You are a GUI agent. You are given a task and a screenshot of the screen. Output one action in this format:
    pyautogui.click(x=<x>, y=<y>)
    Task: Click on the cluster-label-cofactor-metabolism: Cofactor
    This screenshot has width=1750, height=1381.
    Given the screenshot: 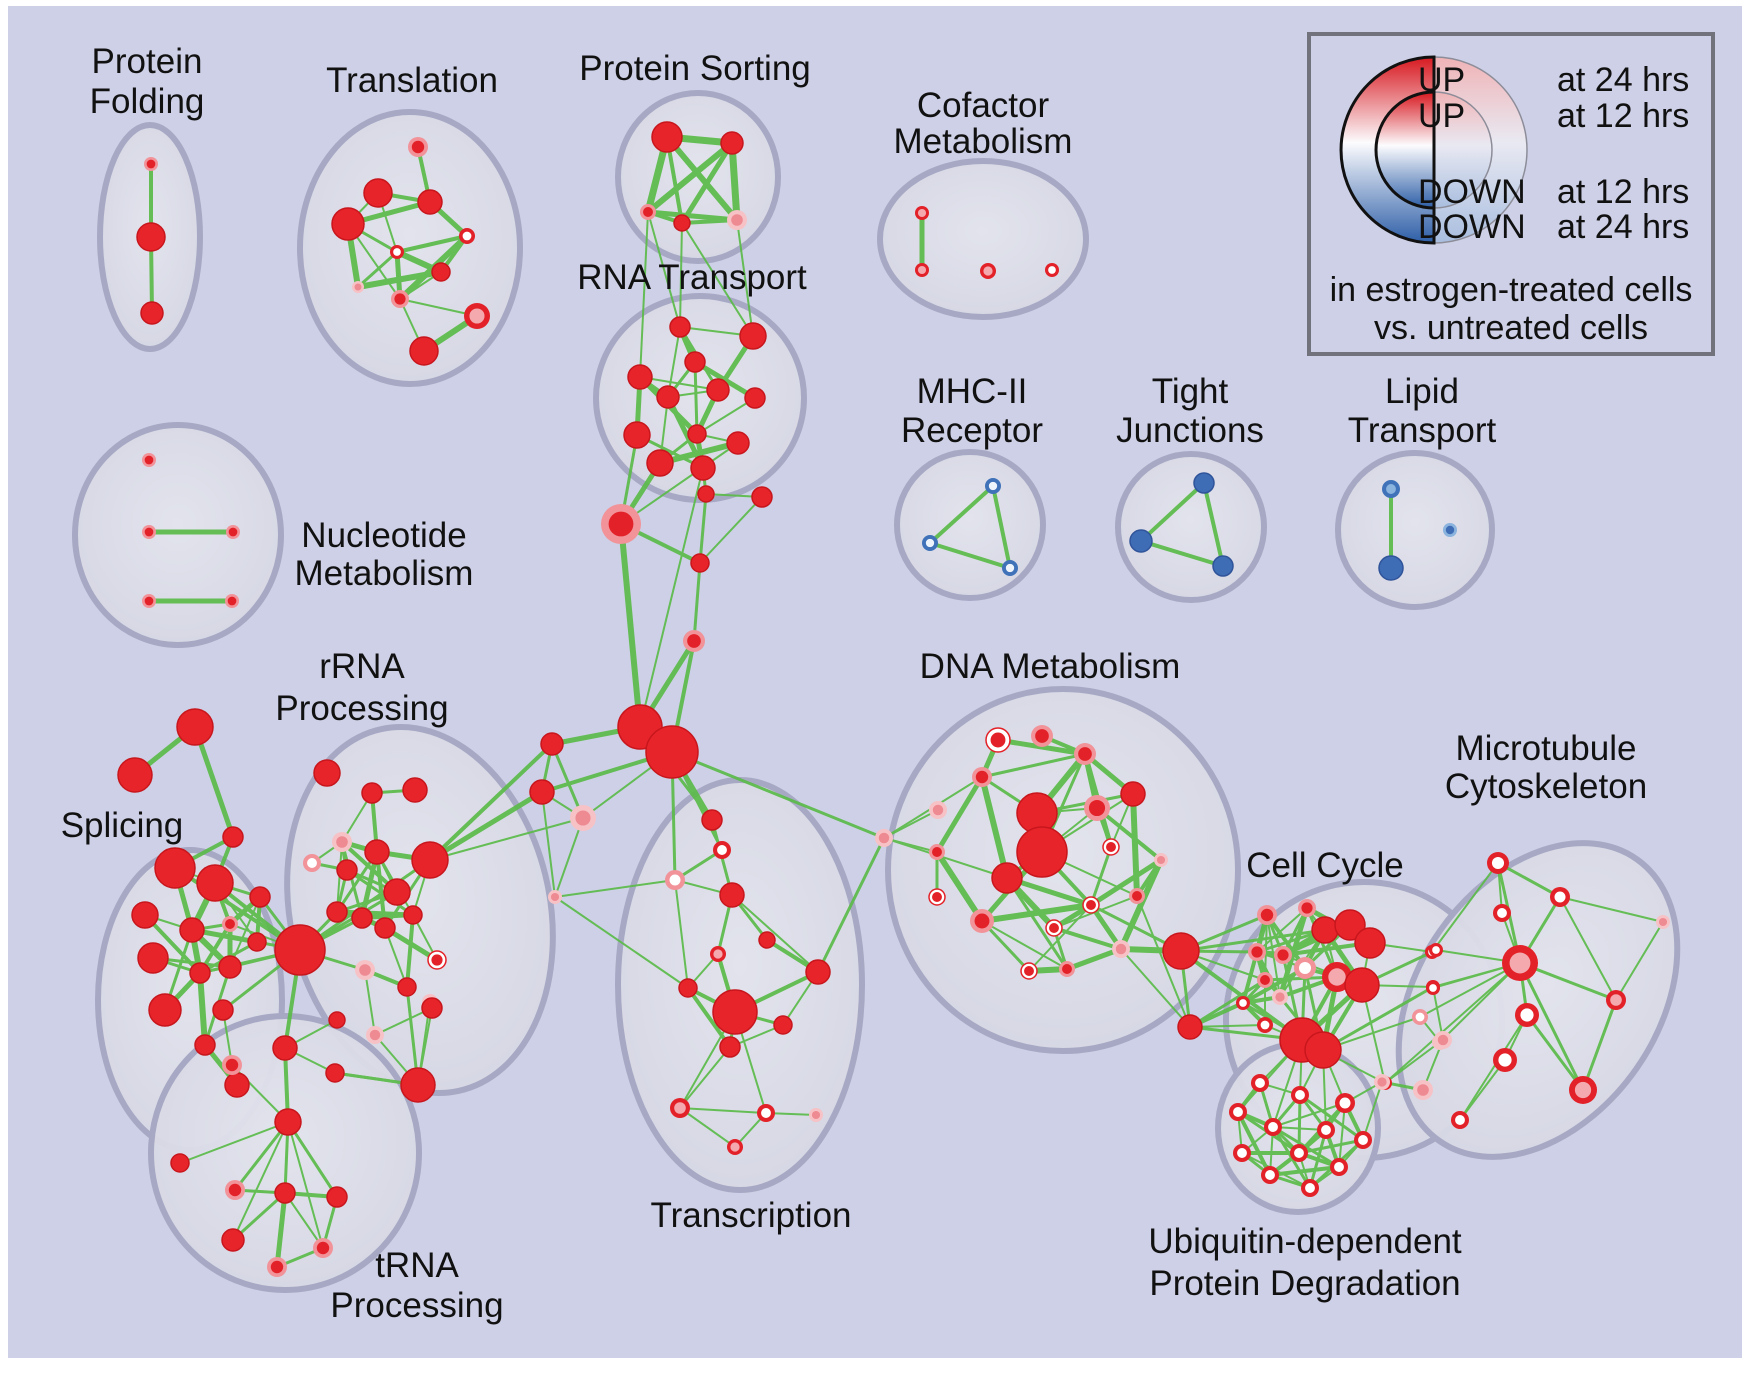 What is the action you would take?
    pyautogui.click(x=983, y=105)
    